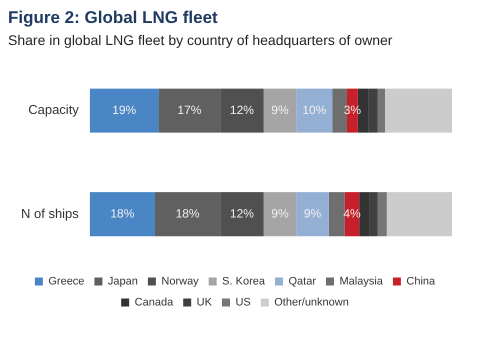 The image size is (500, 338). Describe the element at coordinates (50, 213) in the screenshot. I see `y-tick-label: N of ships` at that location.